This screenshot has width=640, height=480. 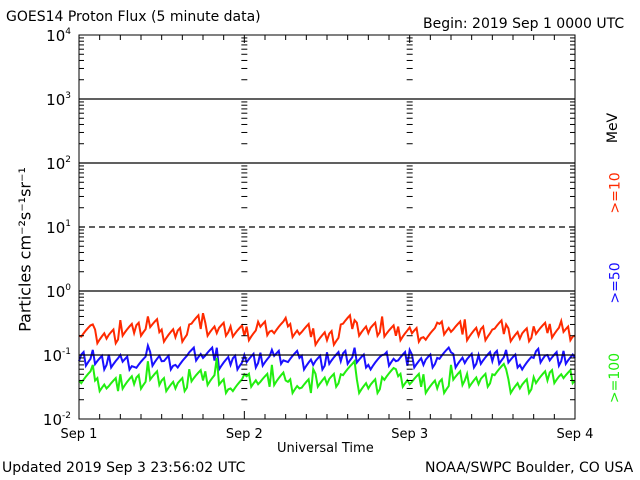 What do you see at coordinates (529, 468) in the screenshot?
I see `source-label: NOAA/SWPC Boulder, CO USA` at bounding box center [529, 468].